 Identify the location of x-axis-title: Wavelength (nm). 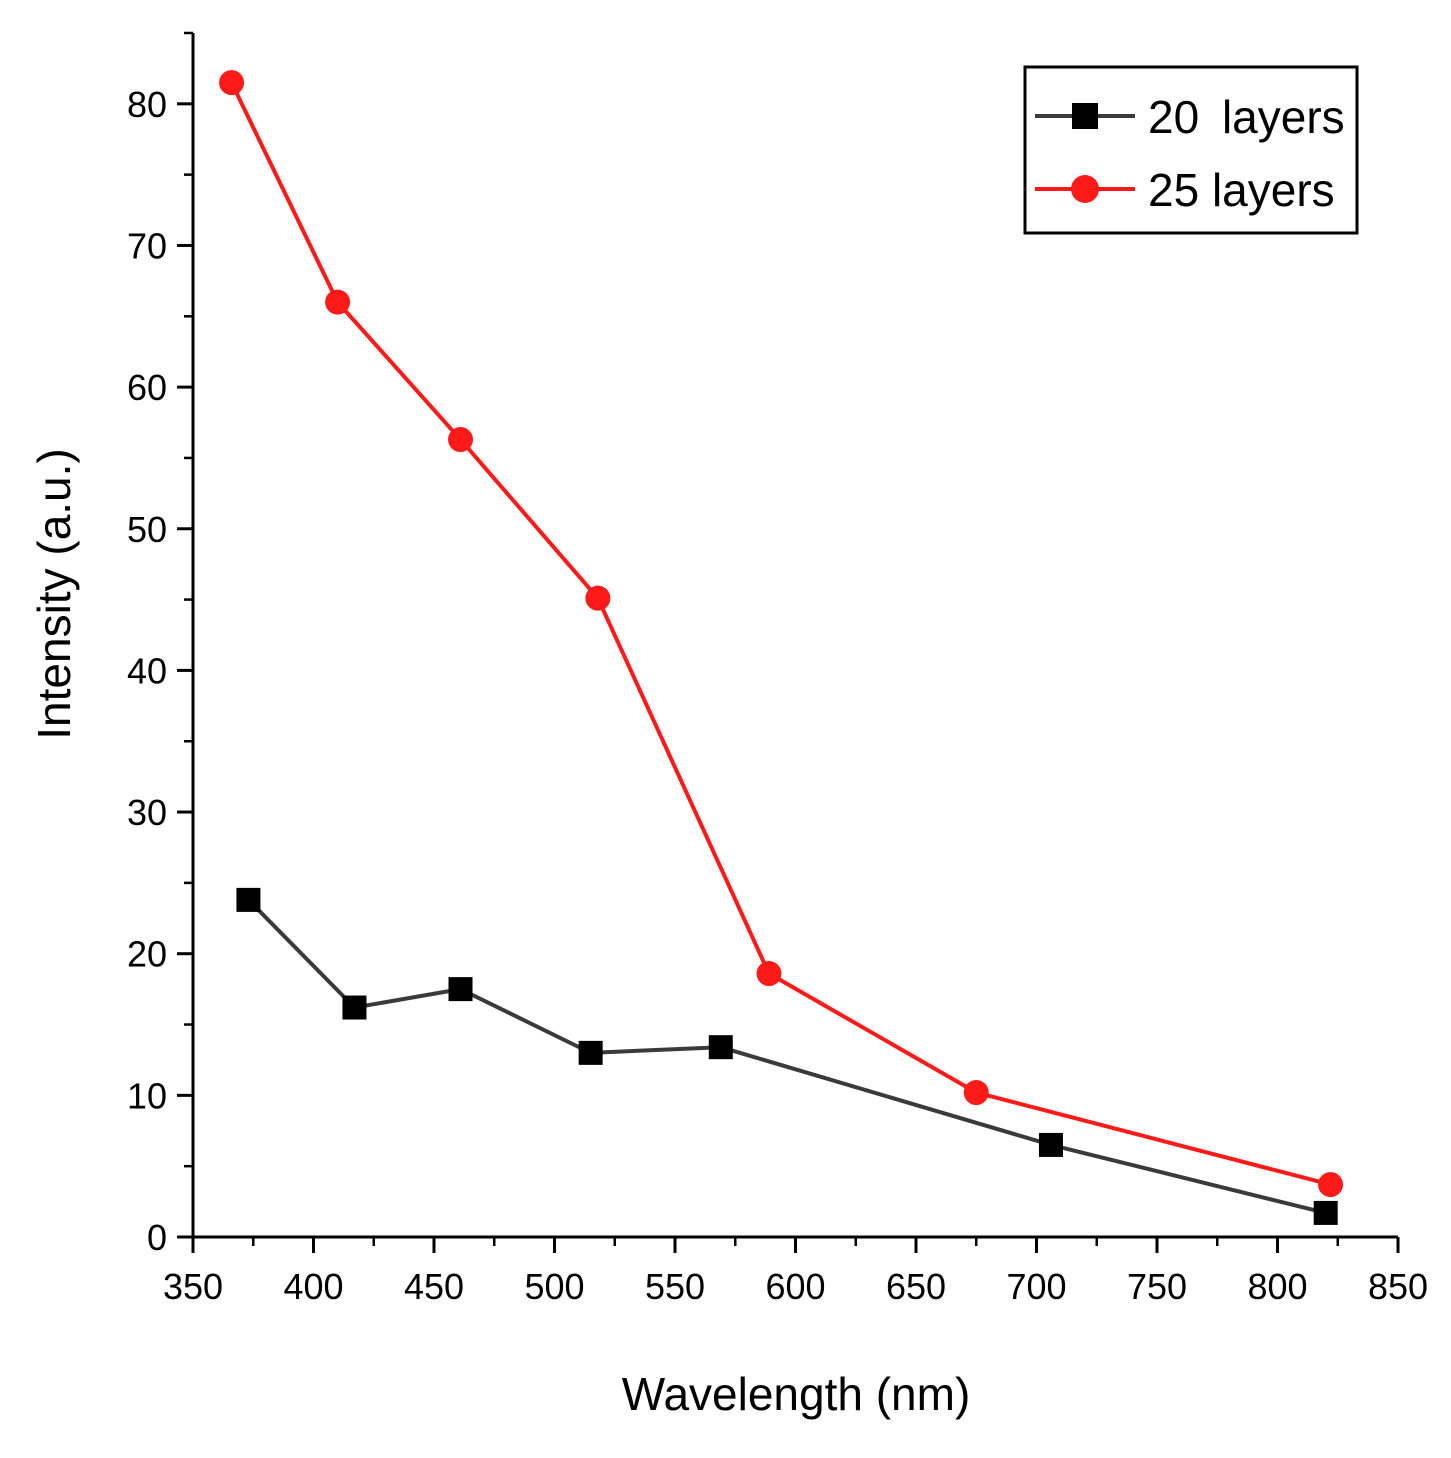
(796, 1394).